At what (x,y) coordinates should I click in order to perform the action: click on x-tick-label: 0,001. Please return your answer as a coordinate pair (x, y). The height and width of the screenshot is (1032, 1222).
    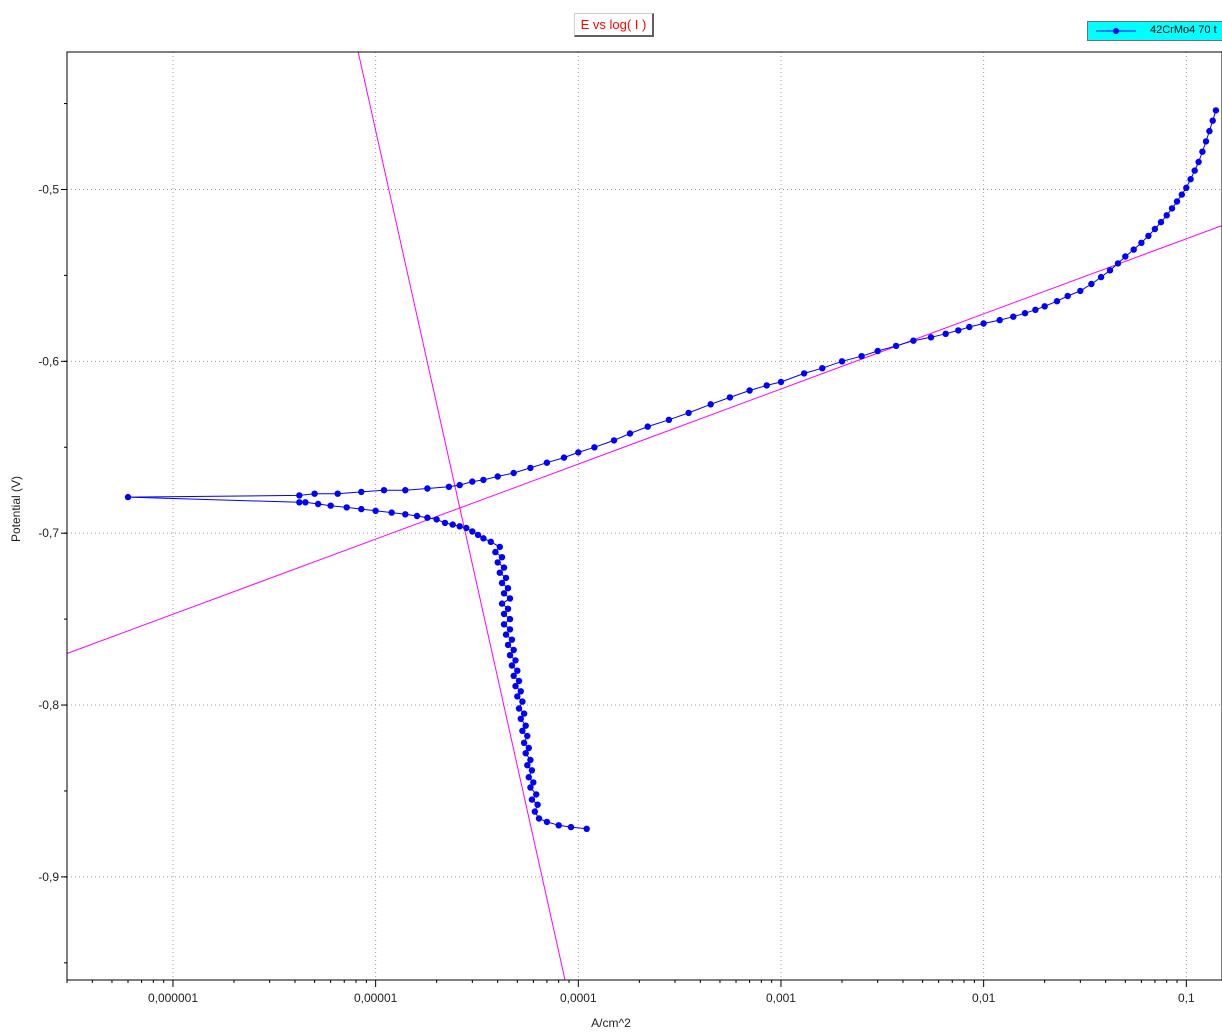
    Looking at the image, I should click on (781, 998).